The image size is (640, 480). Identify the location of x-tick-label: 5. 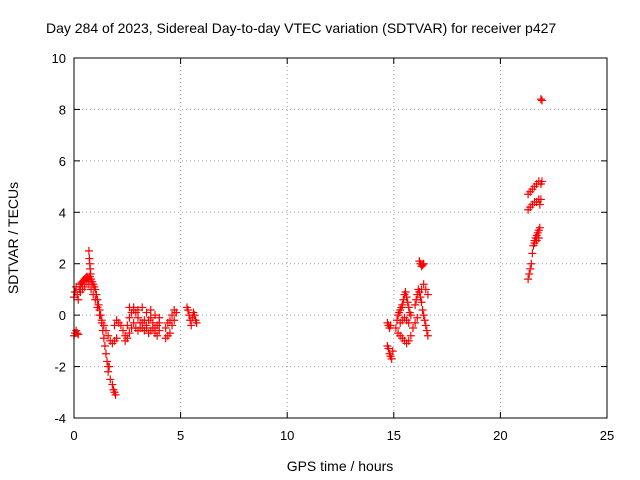
(180, 435).